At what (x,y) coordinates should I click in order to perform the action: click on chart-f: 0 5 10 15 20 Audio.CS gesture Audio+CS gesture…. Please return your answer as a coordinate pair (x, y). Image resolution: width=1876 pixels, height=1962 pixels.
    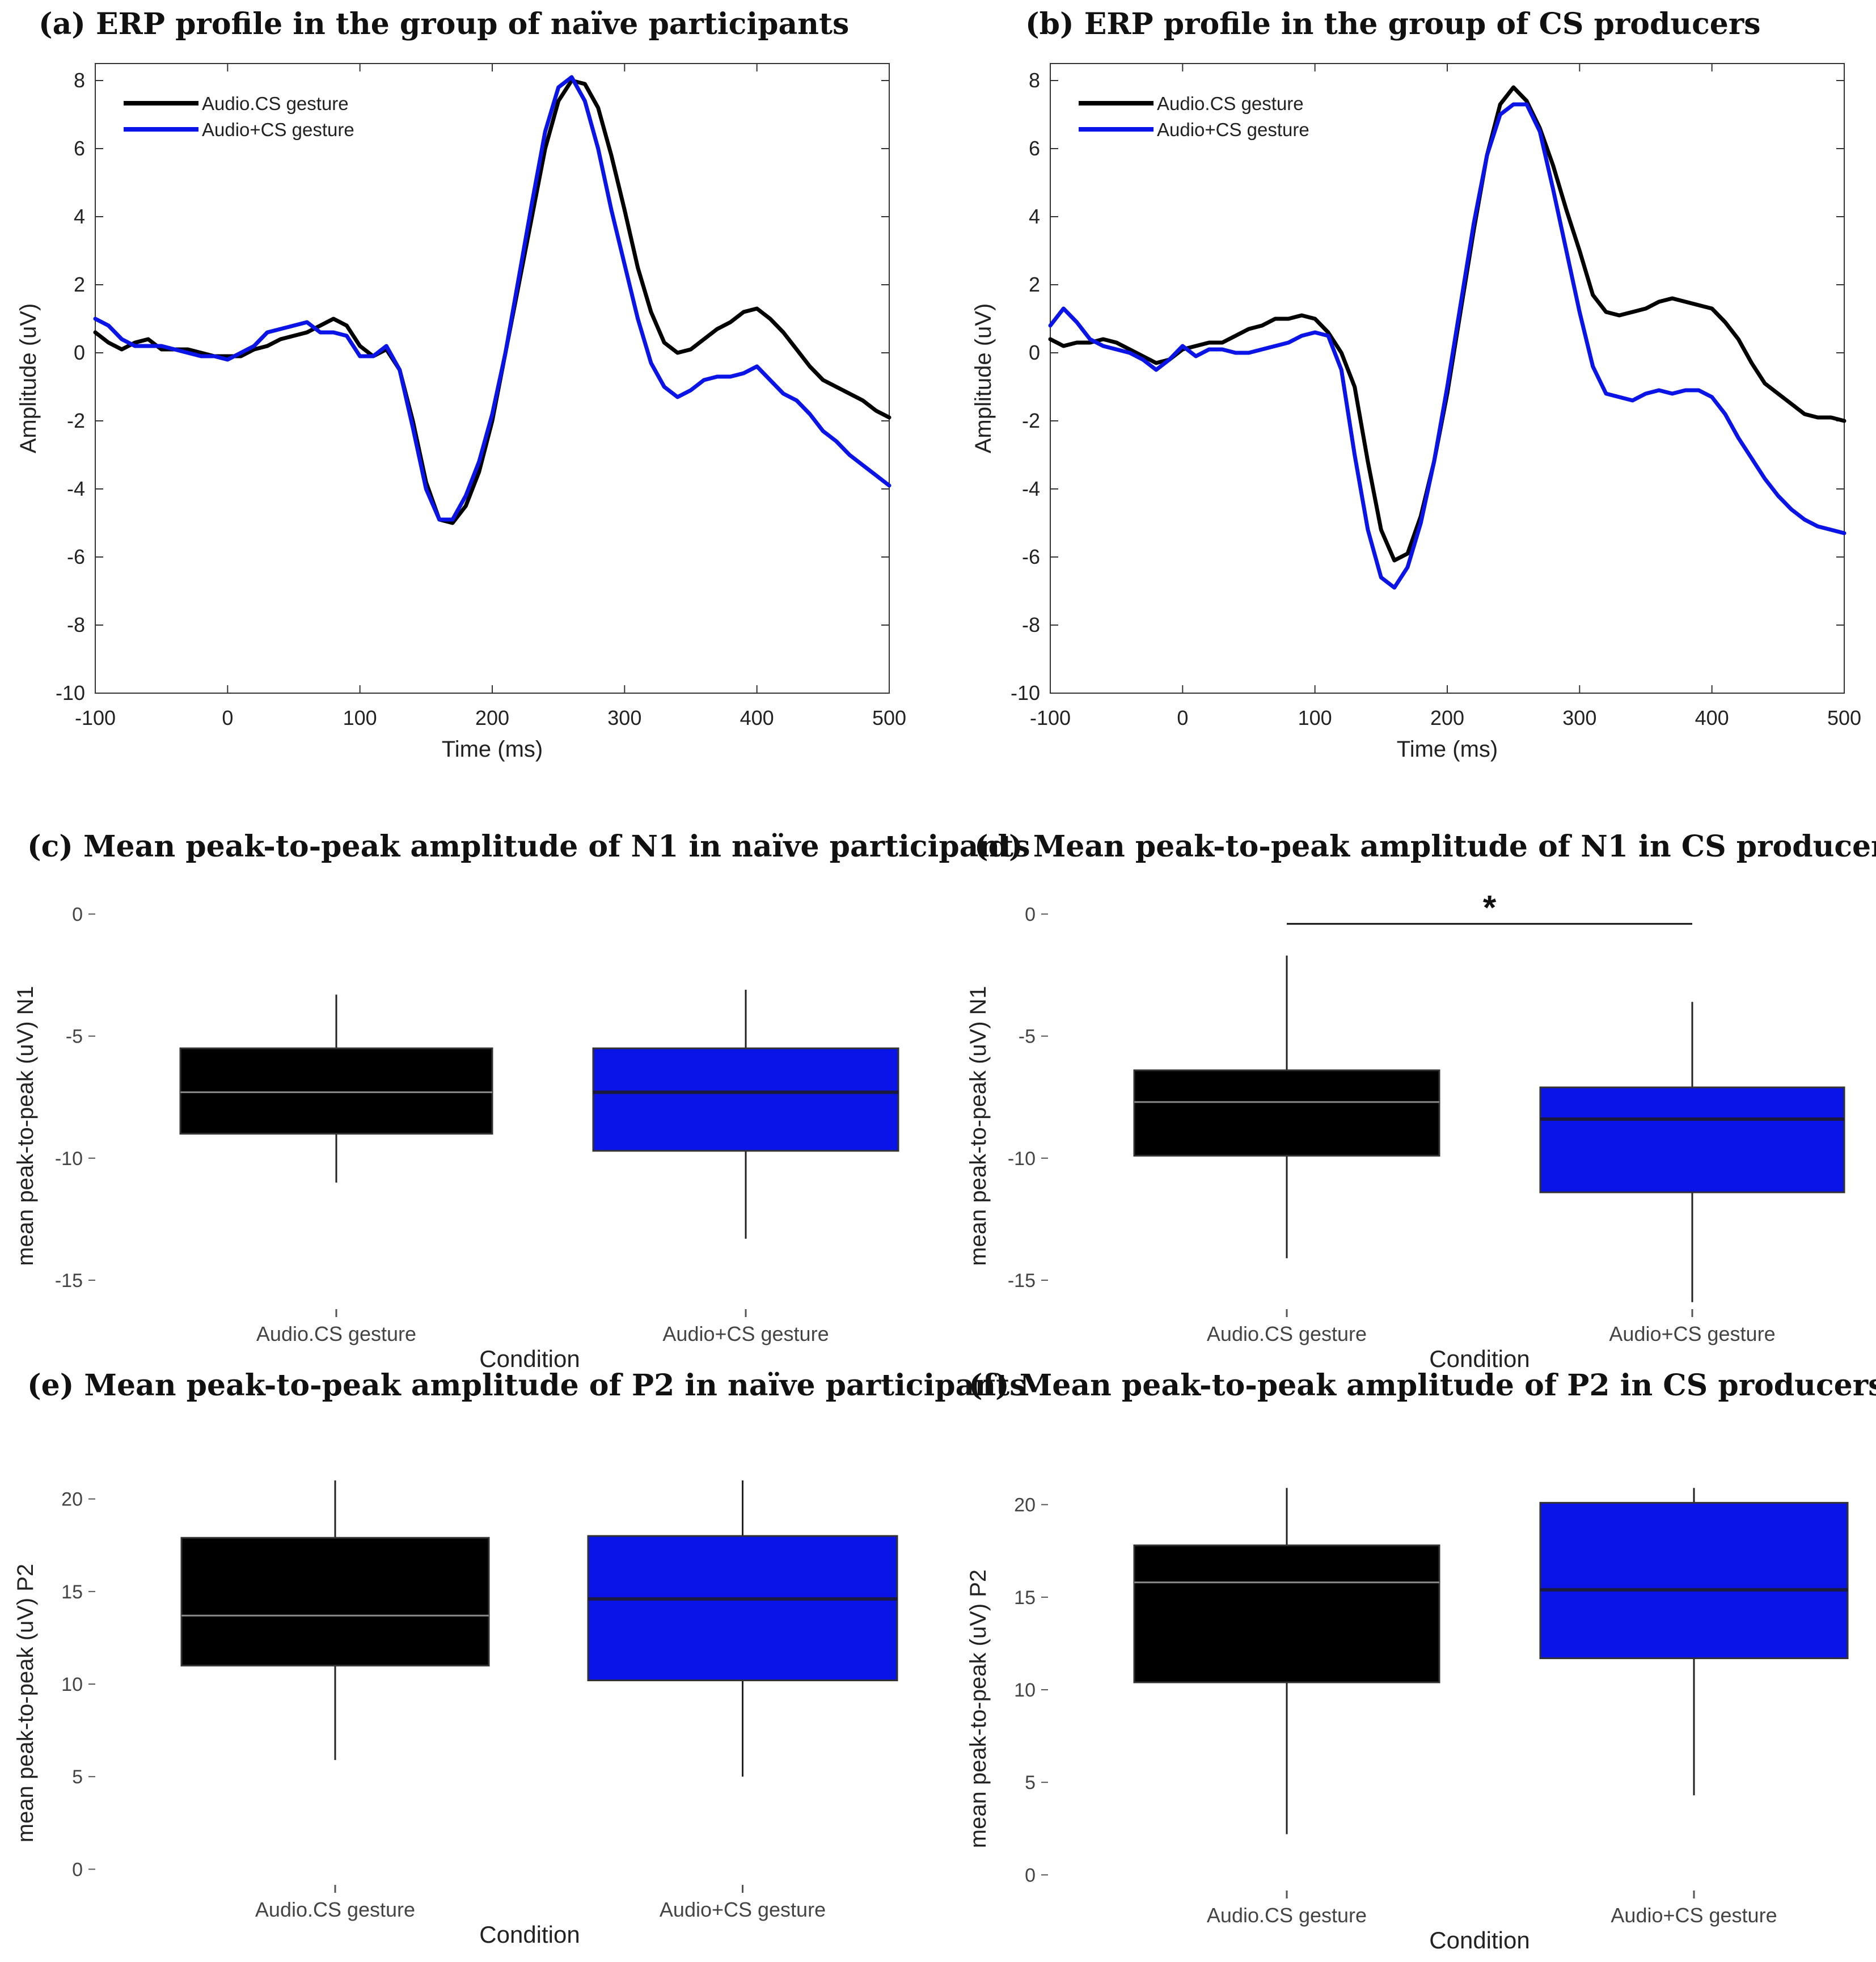
    Looking at the image, I should click on (1407, 1720).